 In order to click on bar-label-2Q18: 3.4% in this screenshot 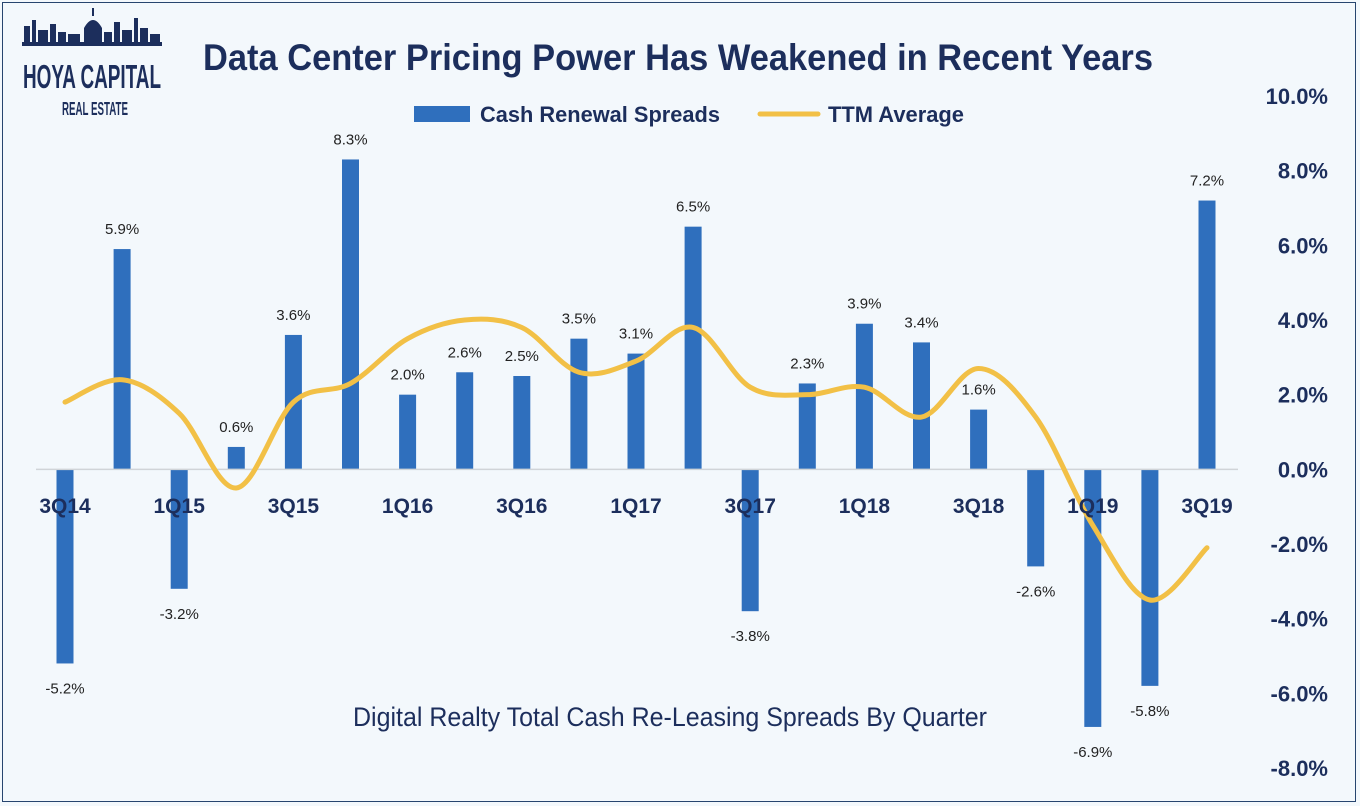, I will do `click(921, 322)`.